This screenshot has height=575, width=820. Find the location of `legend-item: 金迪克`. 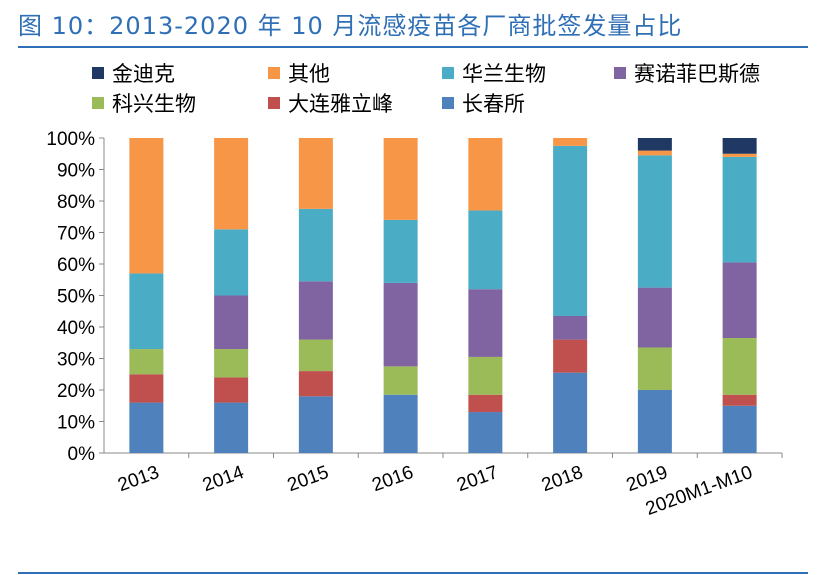

legend-item: 金迪克 is located at coordinates (133, 74).